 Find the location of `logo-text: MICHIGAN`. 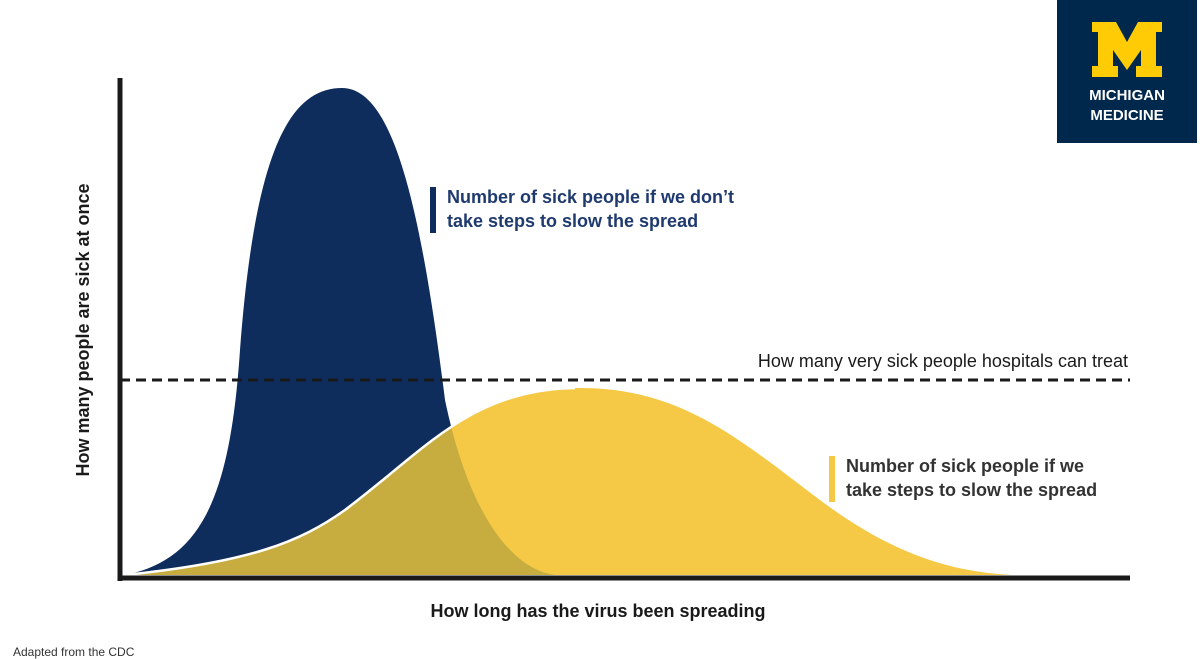

logo-text: MICHIGAN is located at coordinates (1127, 95).